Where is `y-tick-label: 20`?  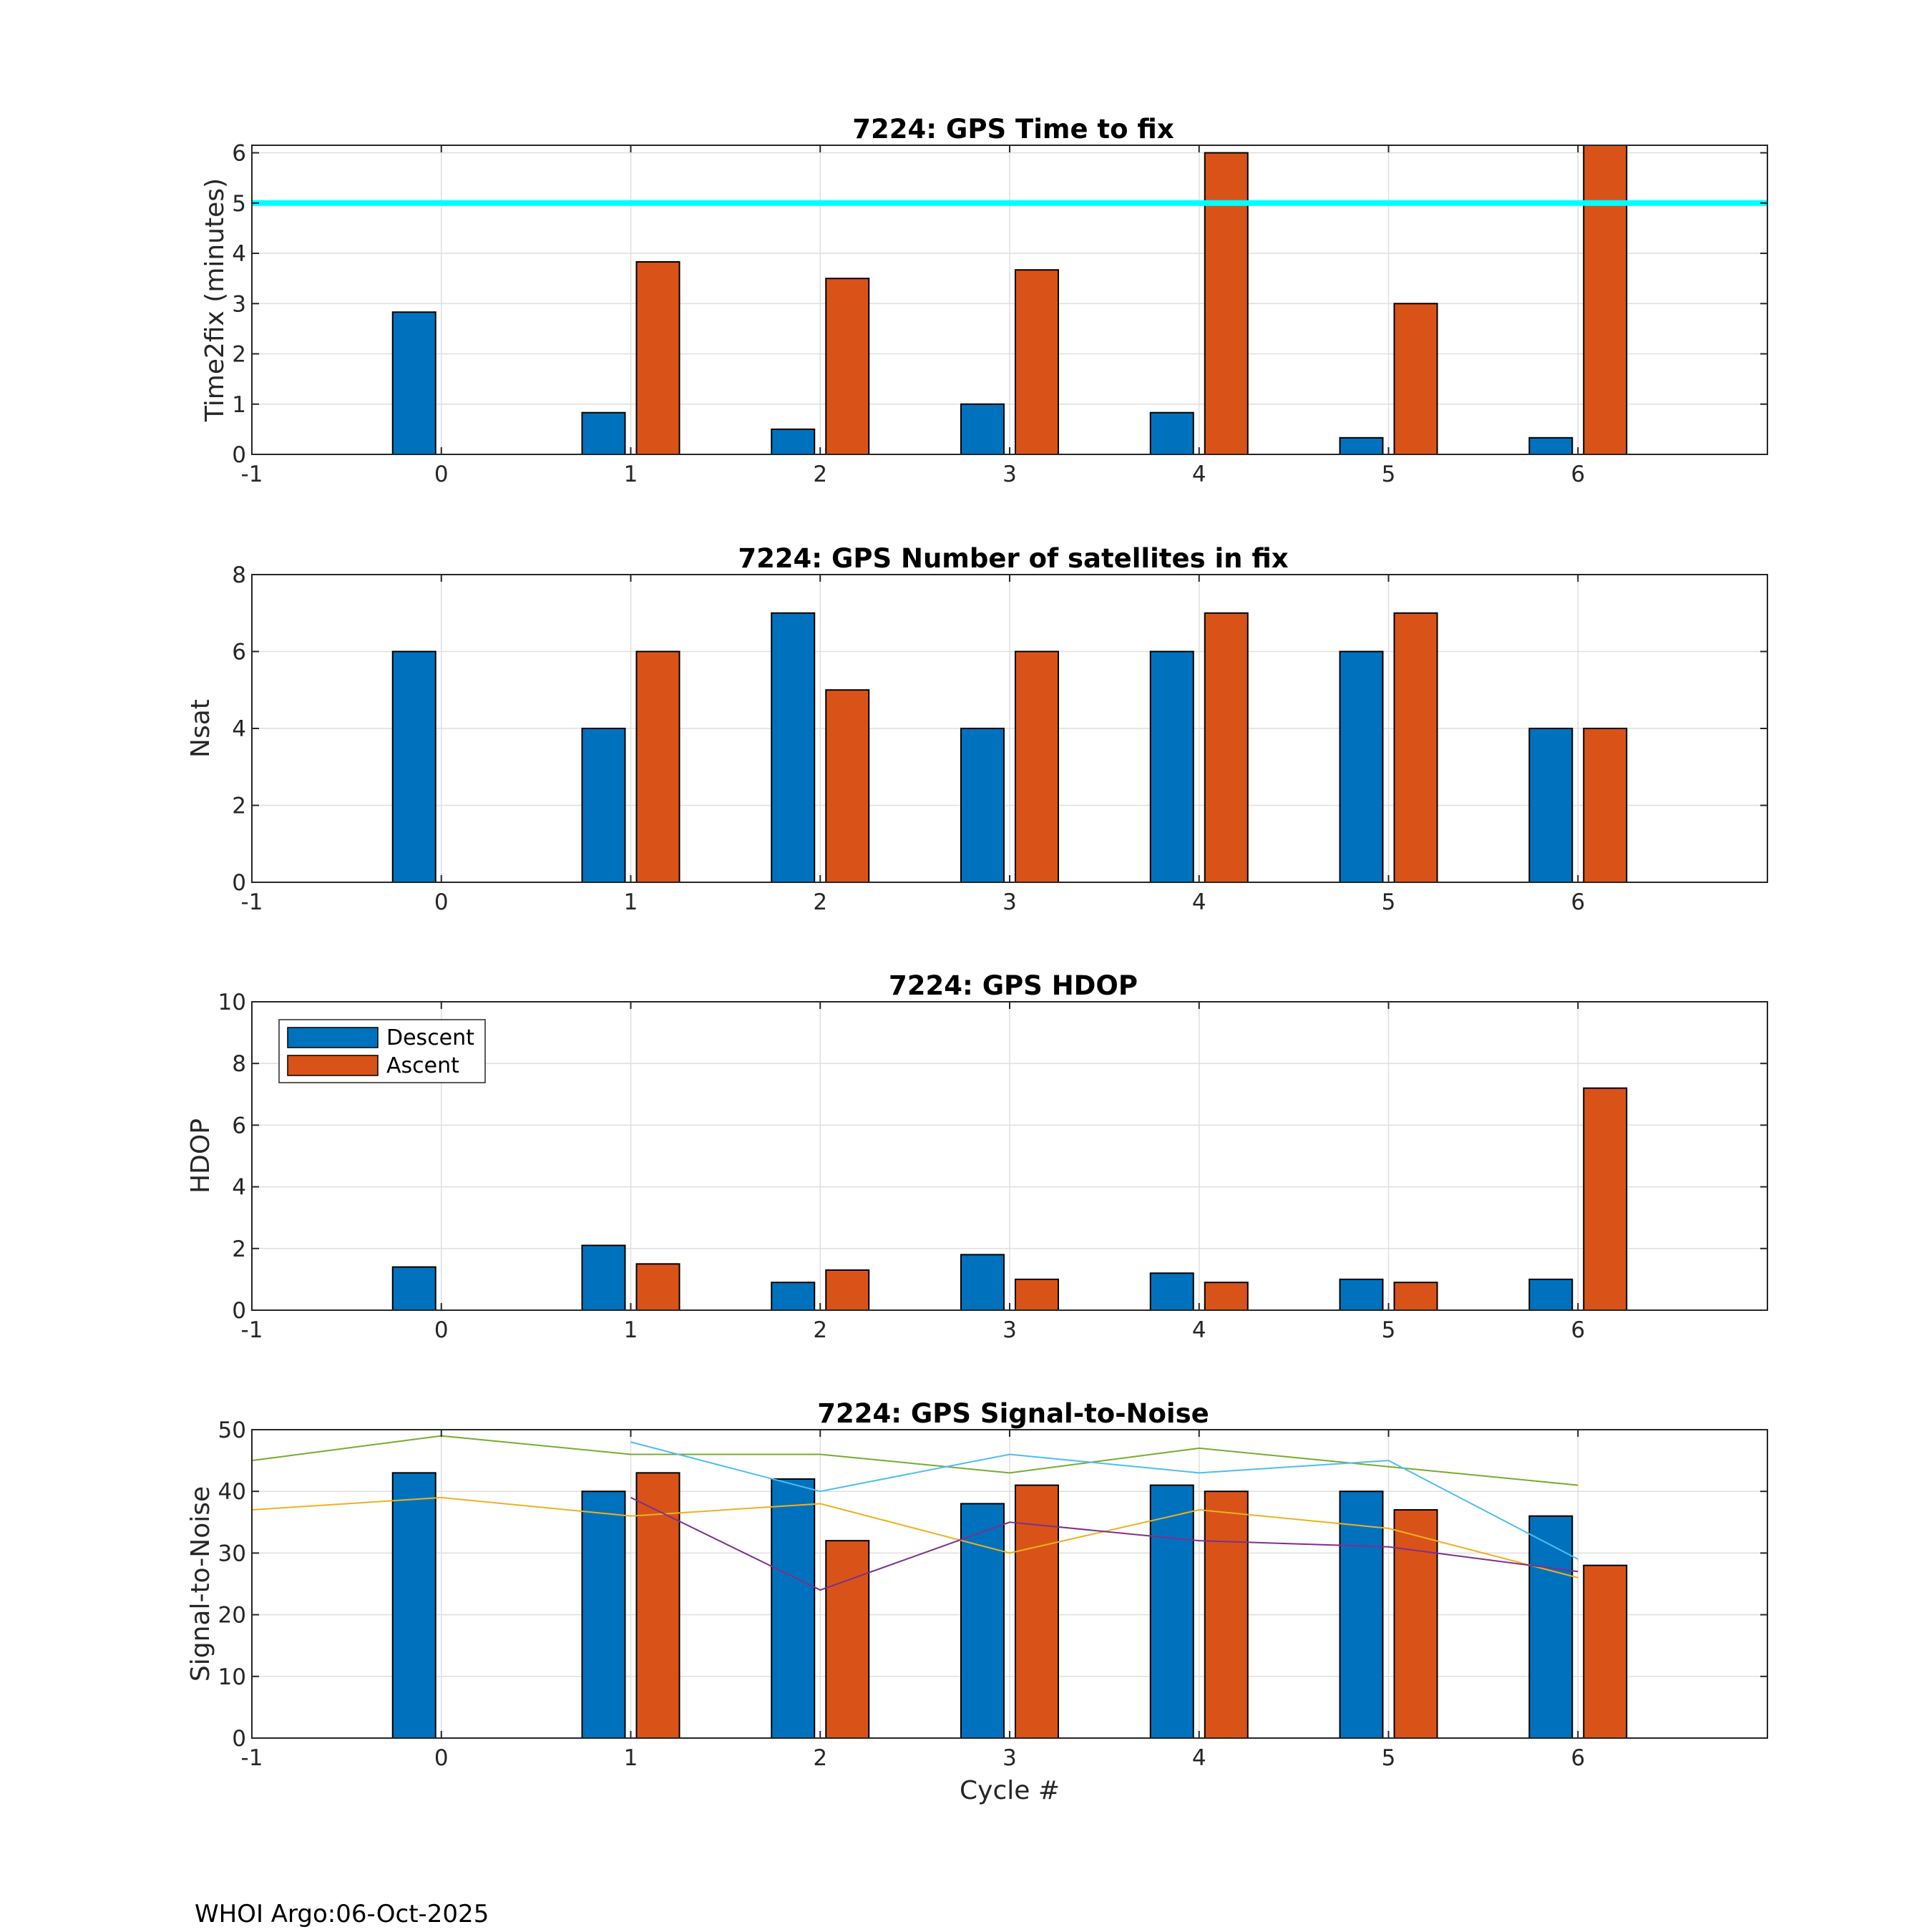 y-tick-label: 20 is located at coordinates (232, 1616).